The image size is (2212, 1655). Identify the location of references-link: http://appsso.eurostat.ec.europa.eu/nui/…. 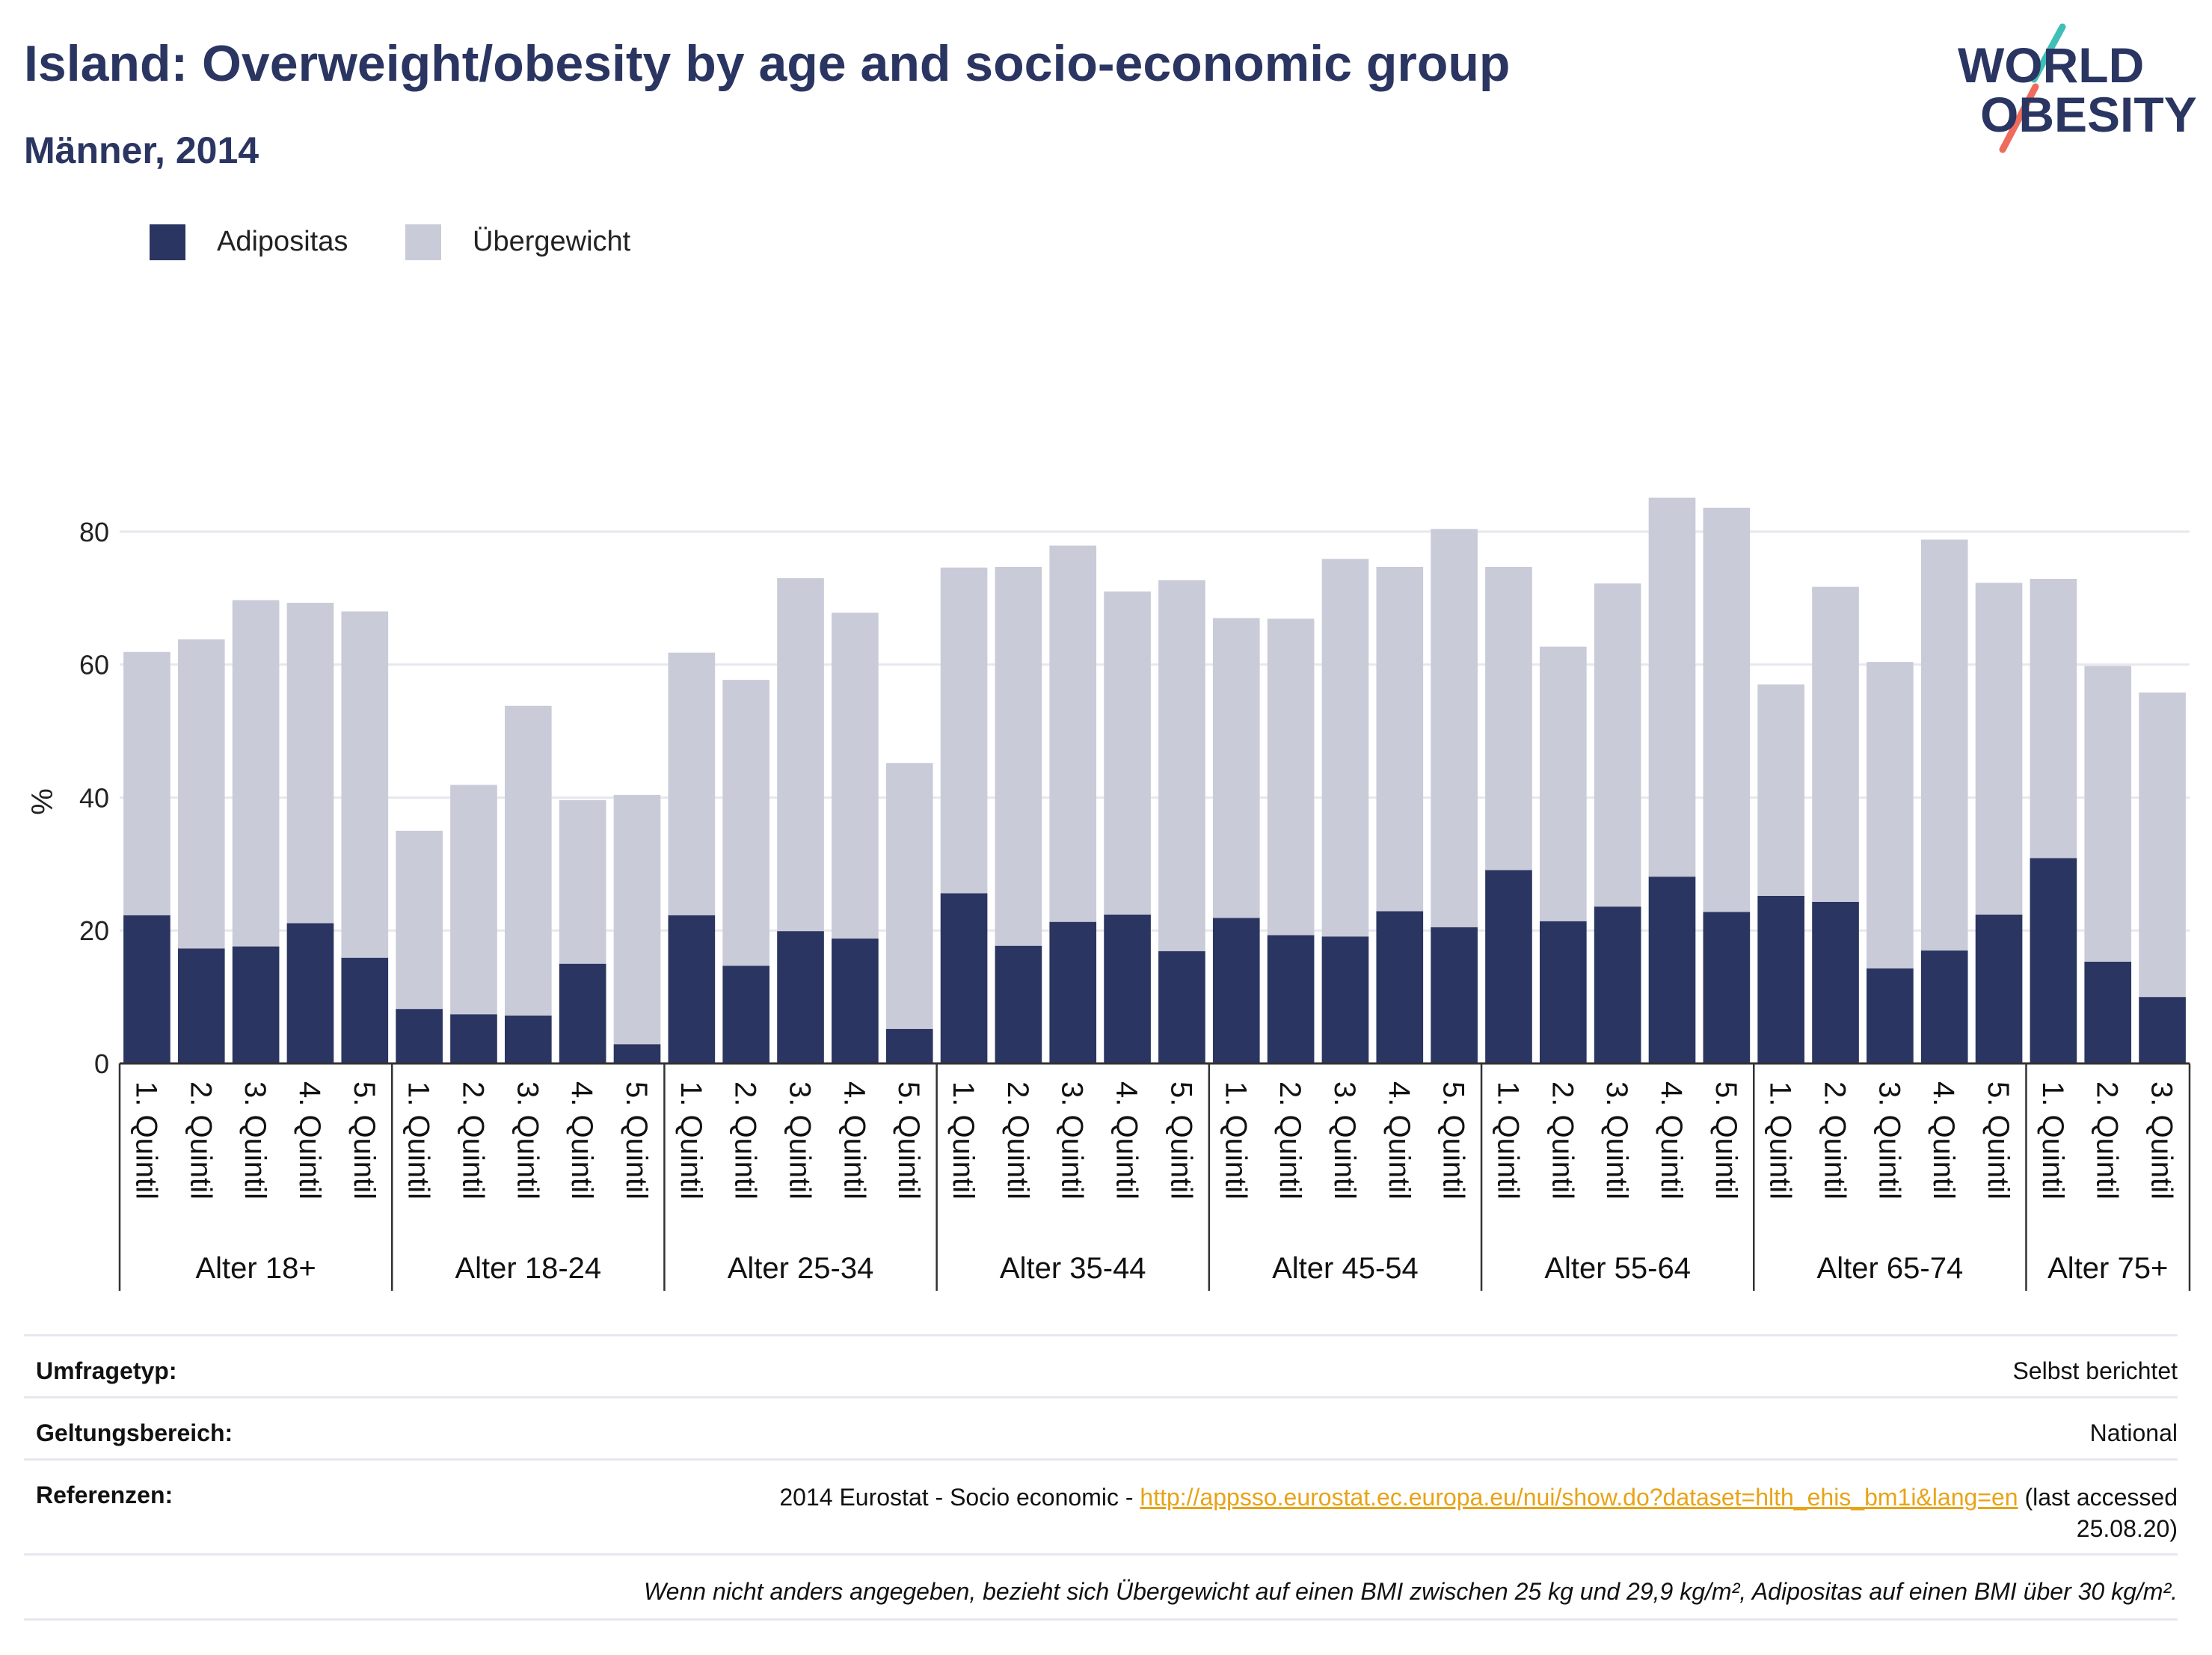
(1579, 1497).